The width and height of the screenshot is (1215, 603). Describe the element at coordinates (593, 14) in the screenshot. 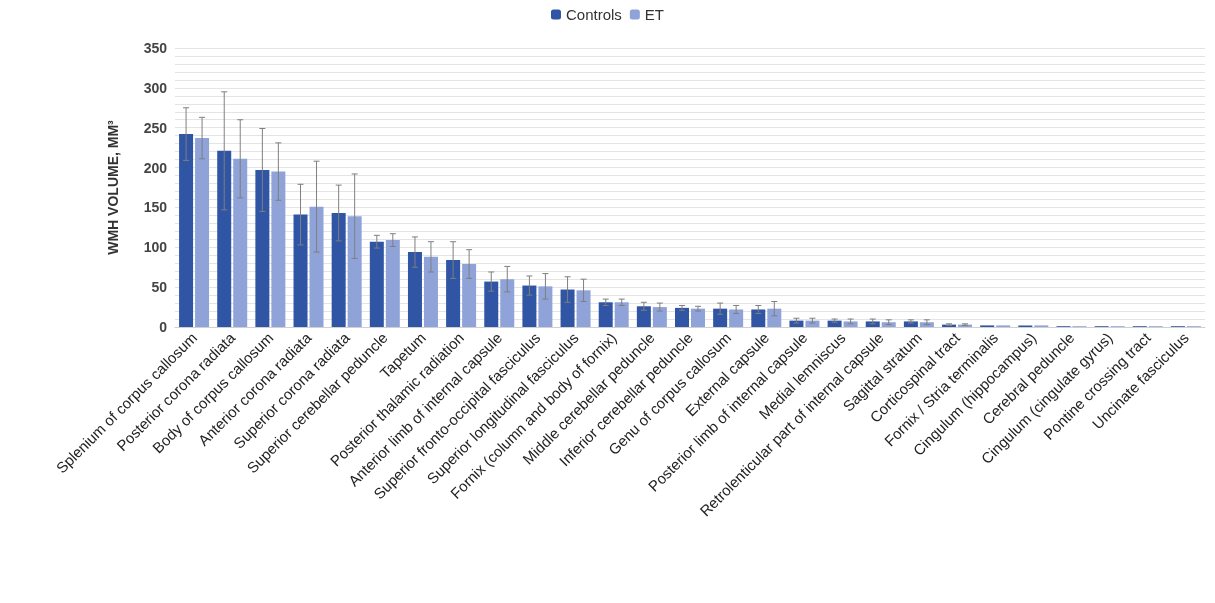

I see `legend-label: Controls` at that location.